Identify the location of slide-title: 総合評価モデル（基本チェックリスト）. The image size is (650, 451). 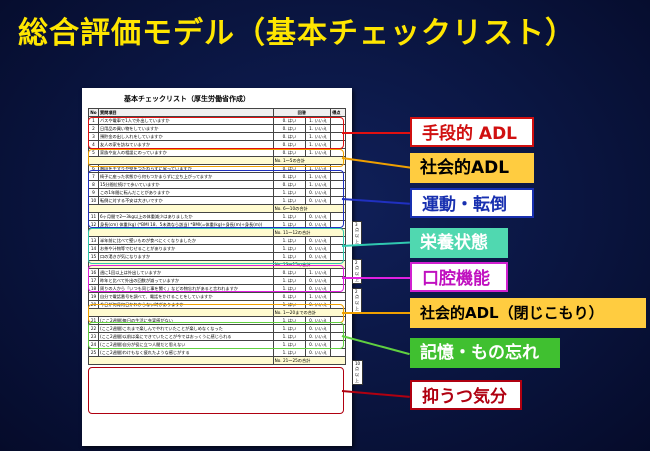
(297, 33).